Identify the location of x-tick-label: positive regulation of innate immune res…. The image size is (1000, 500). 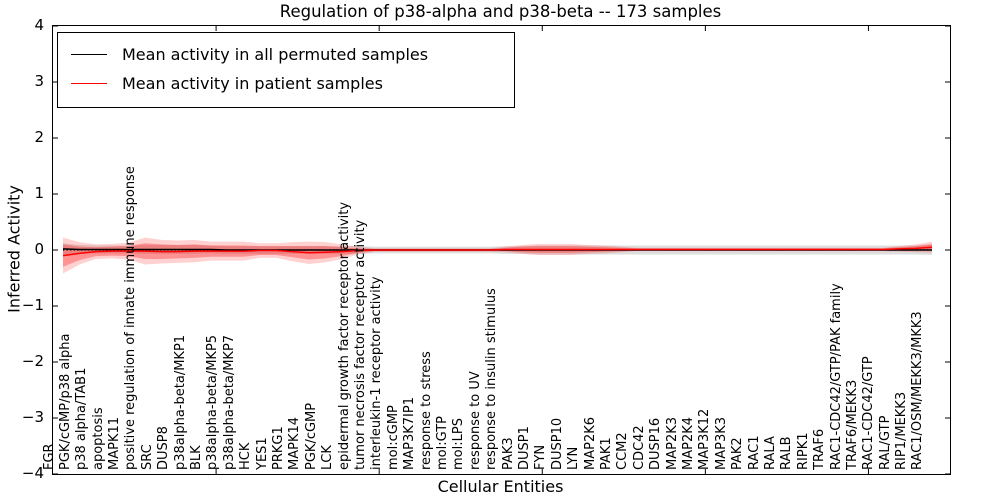
(131, 318).